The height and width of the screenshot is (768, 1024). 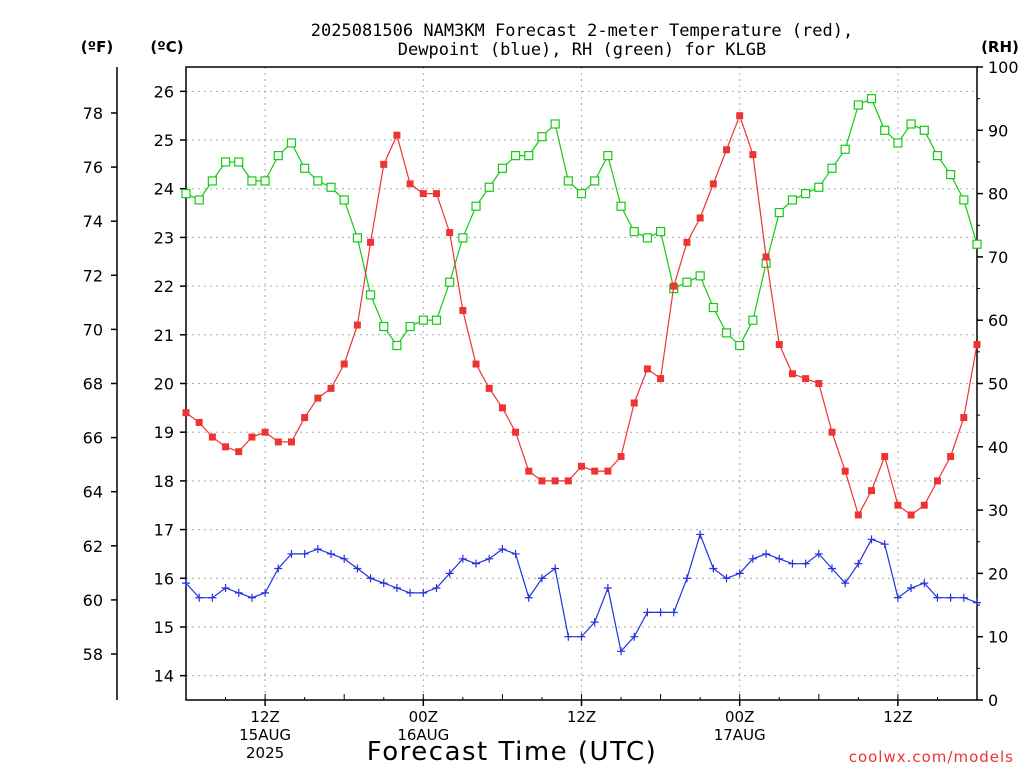 What do you see at coordinates (93, 275) in the screenshot?
I see `fahrenheit-tick-label: 72` at bounding box center [93, 275].